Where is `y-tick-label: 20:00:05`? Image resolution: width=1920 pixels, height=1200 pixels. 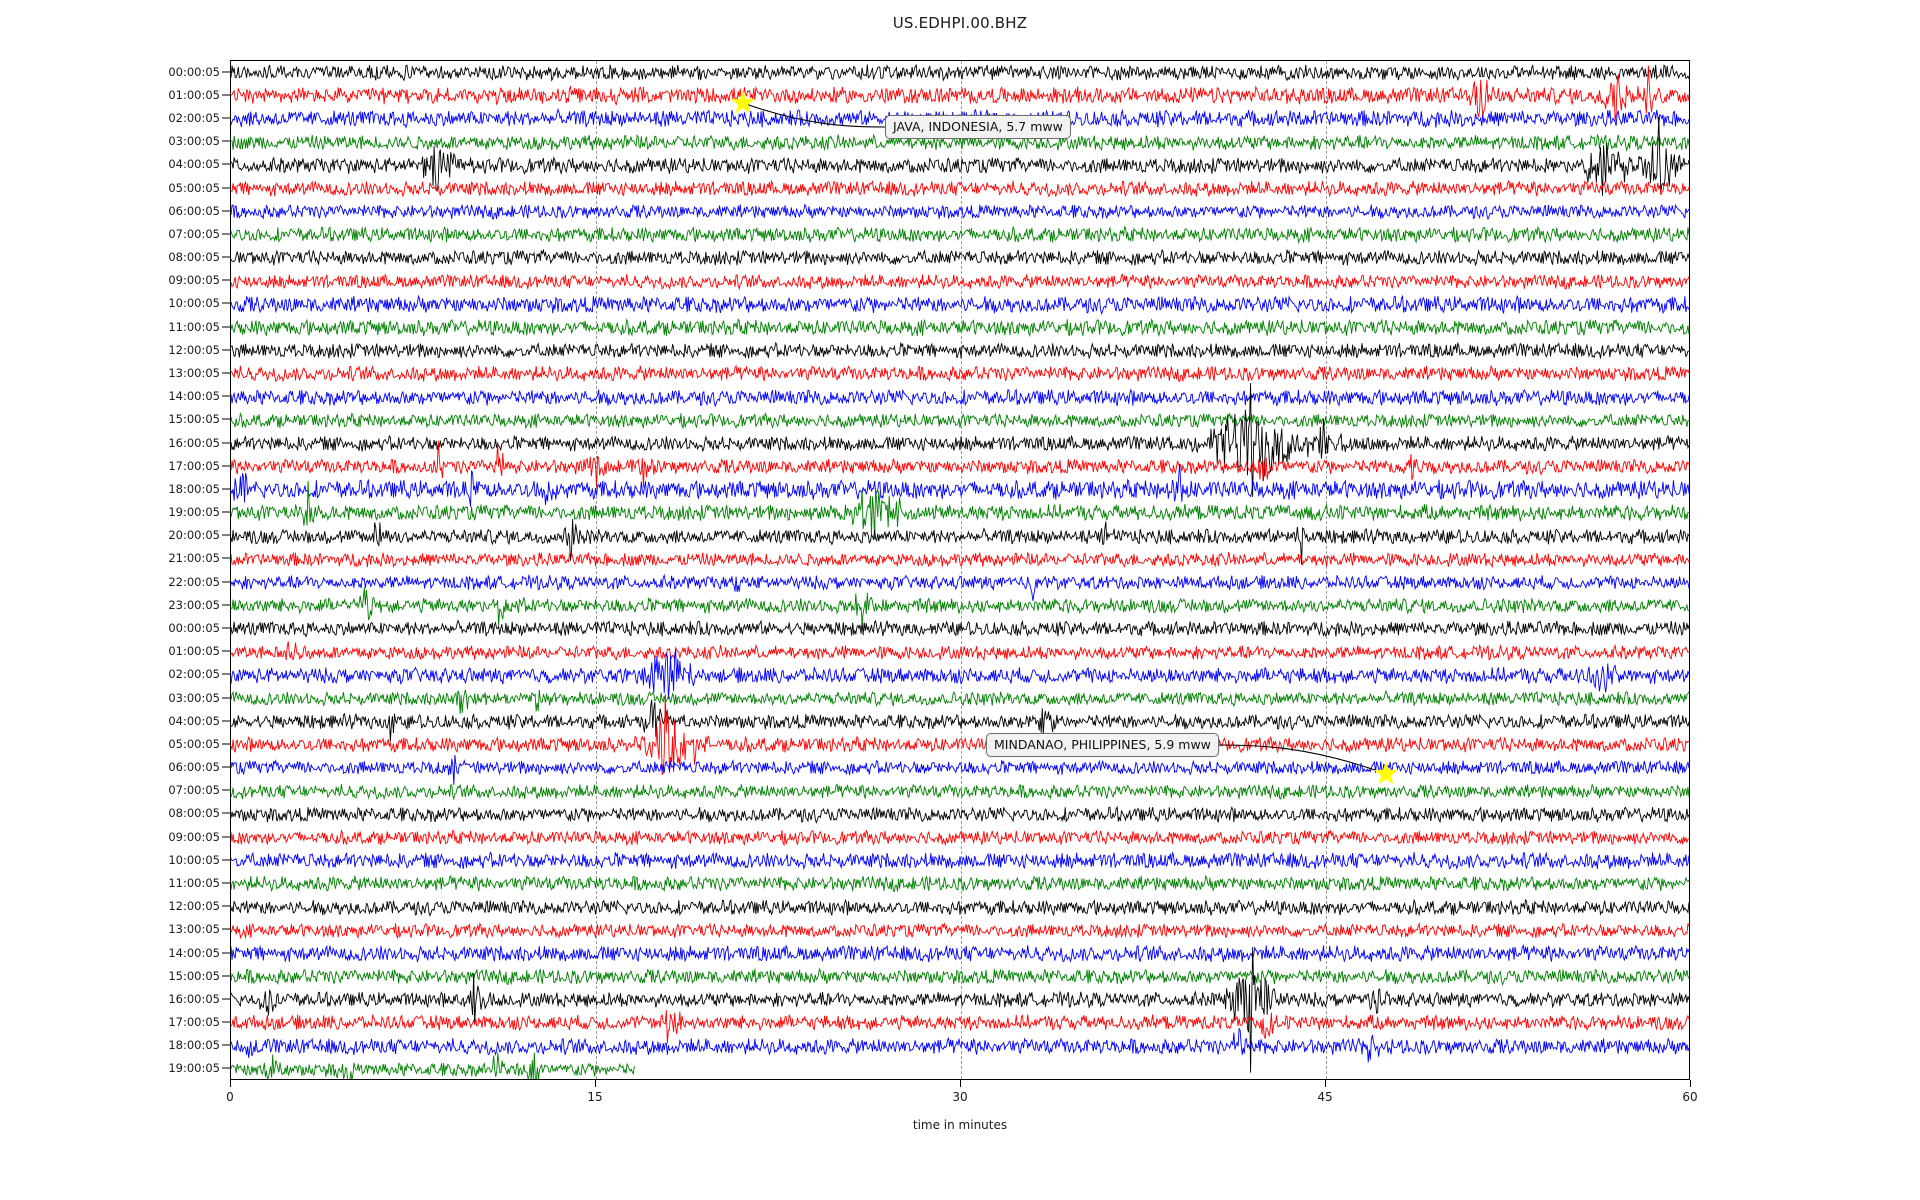 y-tick-label: 20:00:05 is located at coordinates (194, 535).